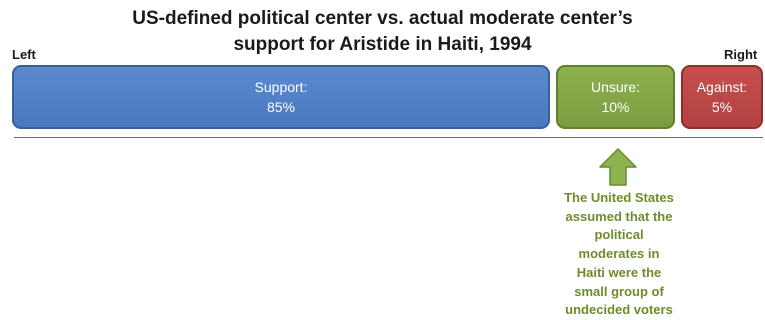 The height and width of the screenshot is (320, 765). What do you see at coordinates (281, 97) in the screenshot?
I see `support-segment: Support: 85%` at bounding box center [281, 97].